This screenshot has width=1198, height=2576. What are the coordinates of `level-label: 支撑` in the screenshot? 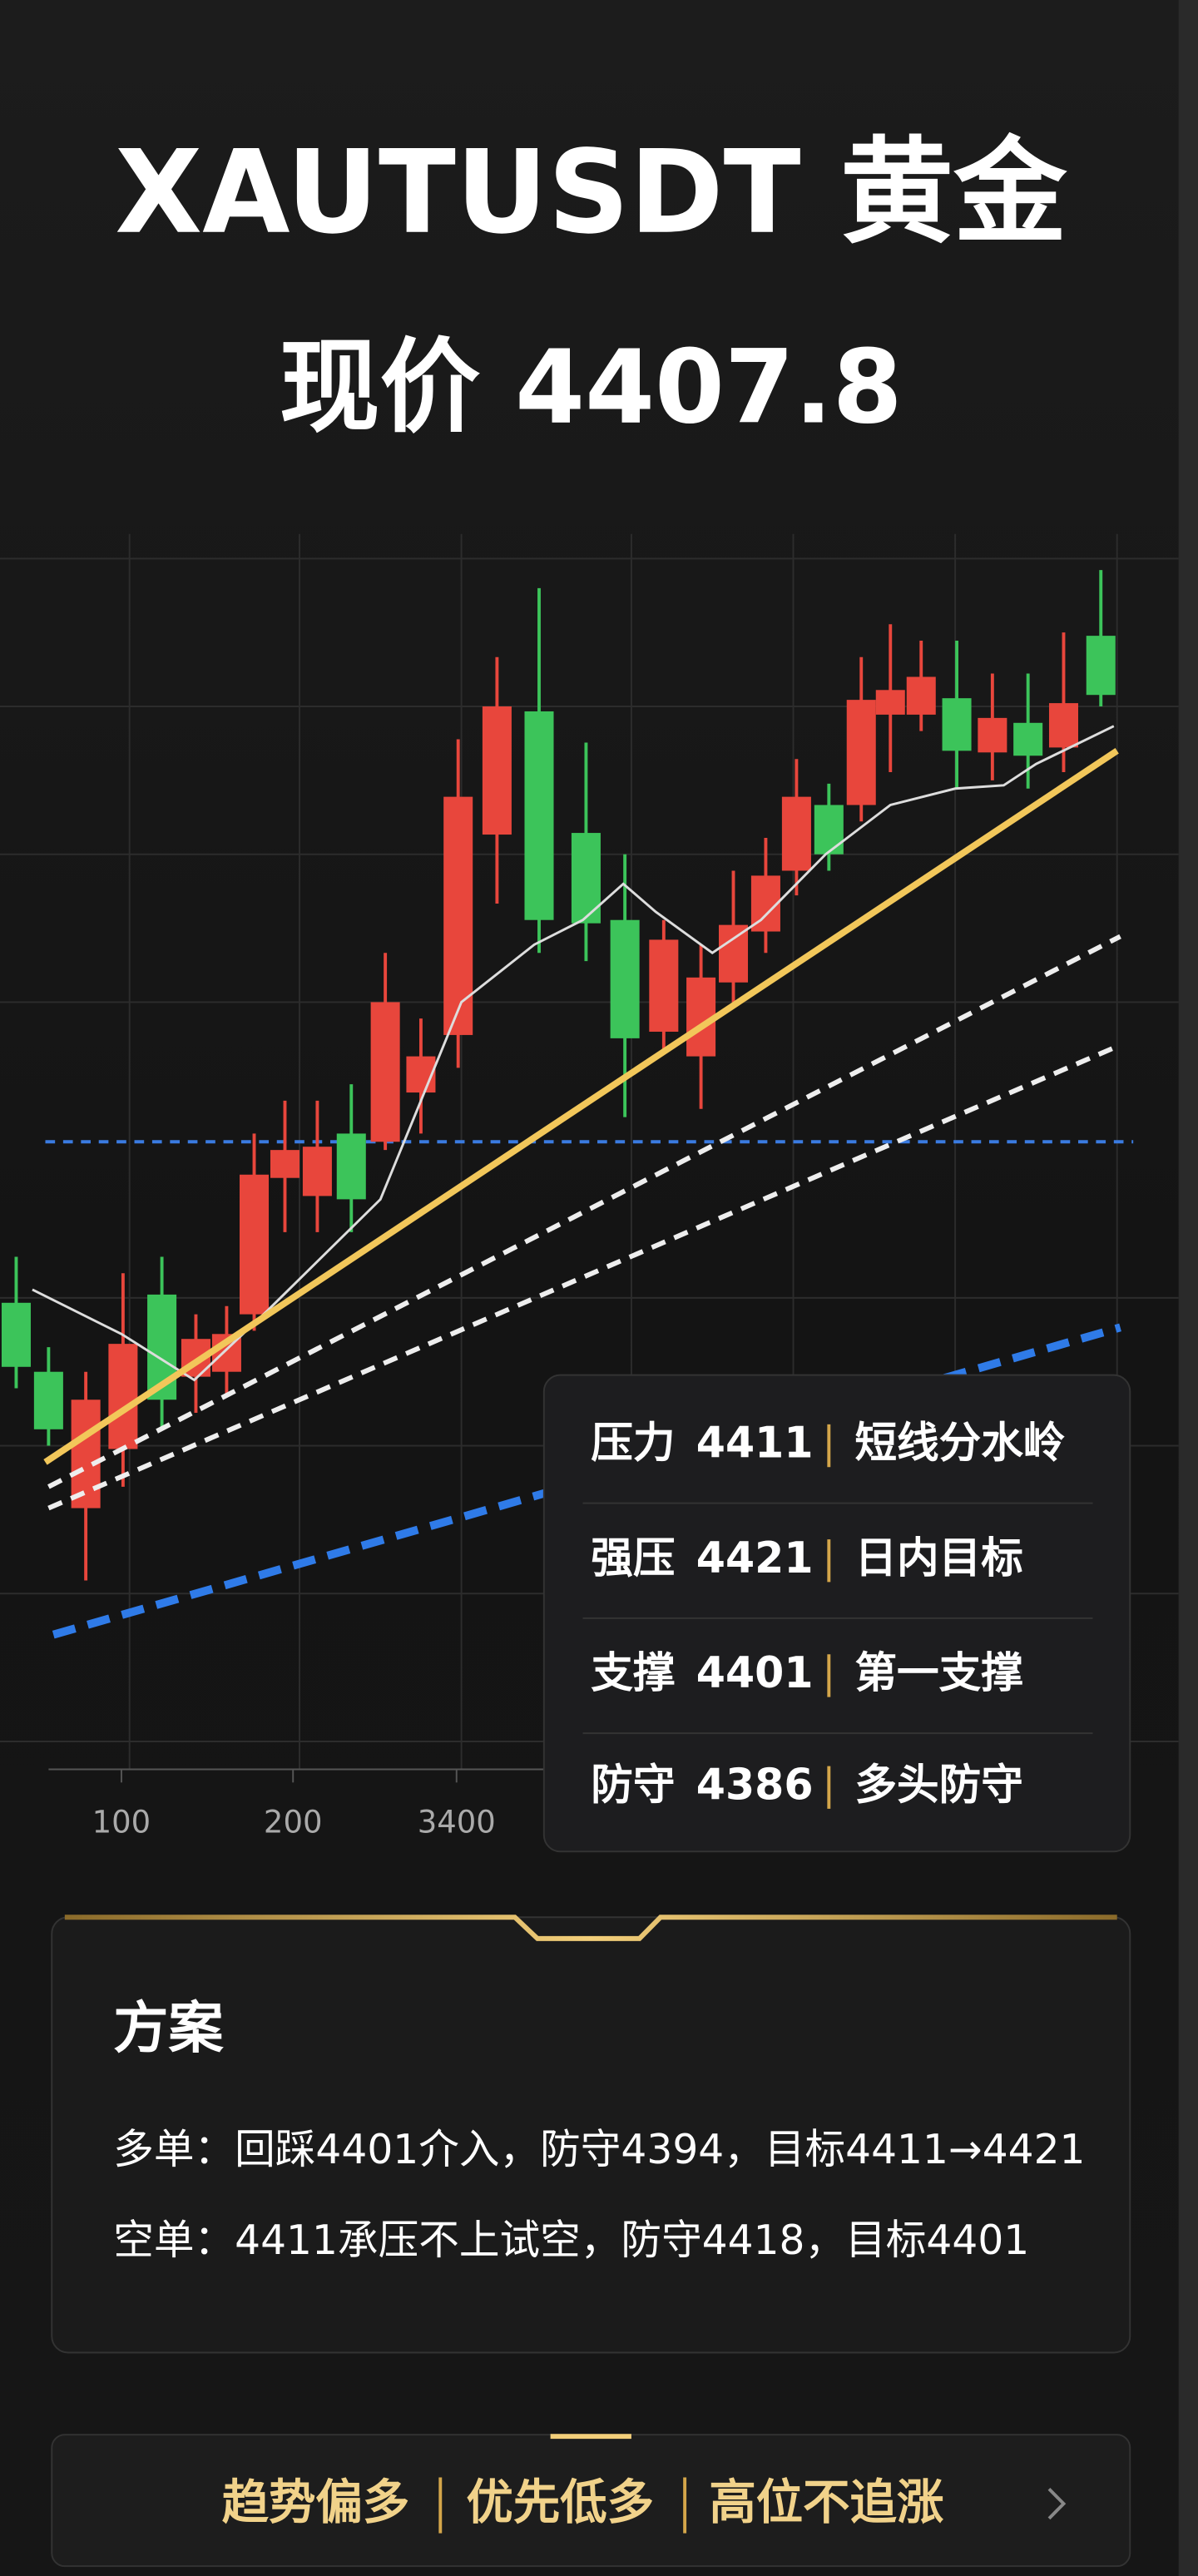 It's located at (633, 1674).